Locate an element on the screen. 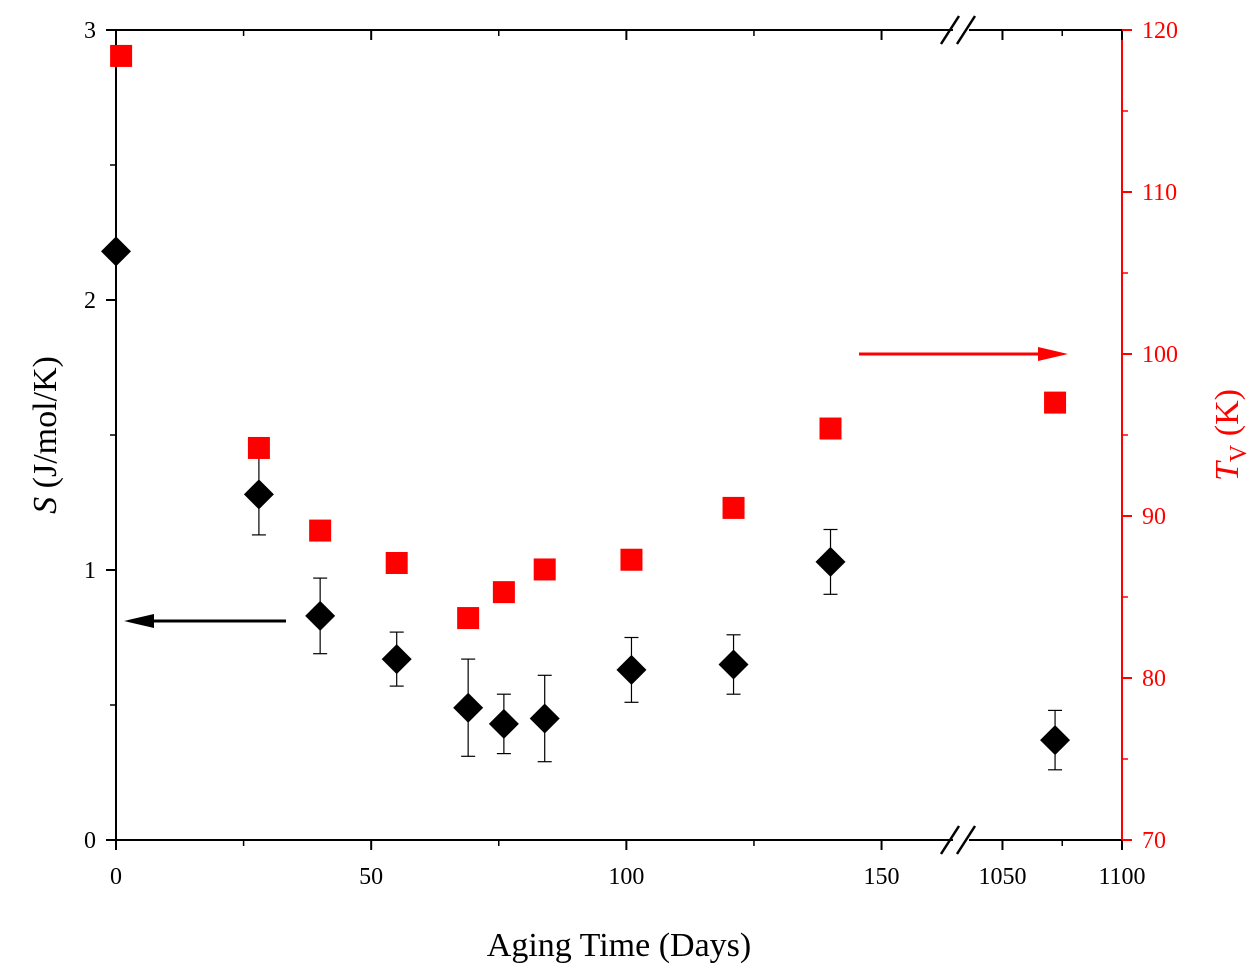 Image resolution: width=1260 pixels, height=972 pixels. y-right-title-subscript: V is located at coordinates (1239, 453).